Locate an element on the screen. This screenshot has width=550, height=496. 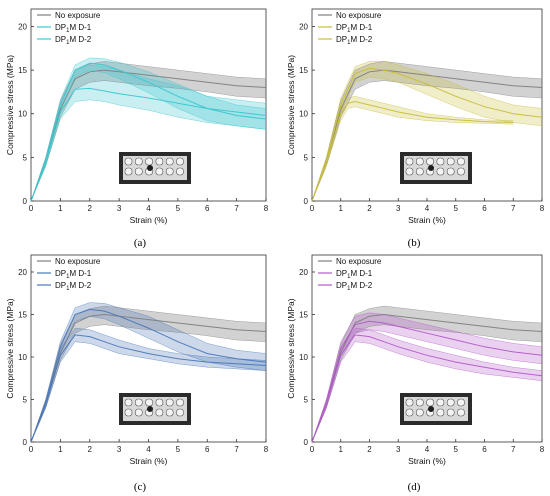
x-tick-label: 7 is located at coordinates (513, 449).